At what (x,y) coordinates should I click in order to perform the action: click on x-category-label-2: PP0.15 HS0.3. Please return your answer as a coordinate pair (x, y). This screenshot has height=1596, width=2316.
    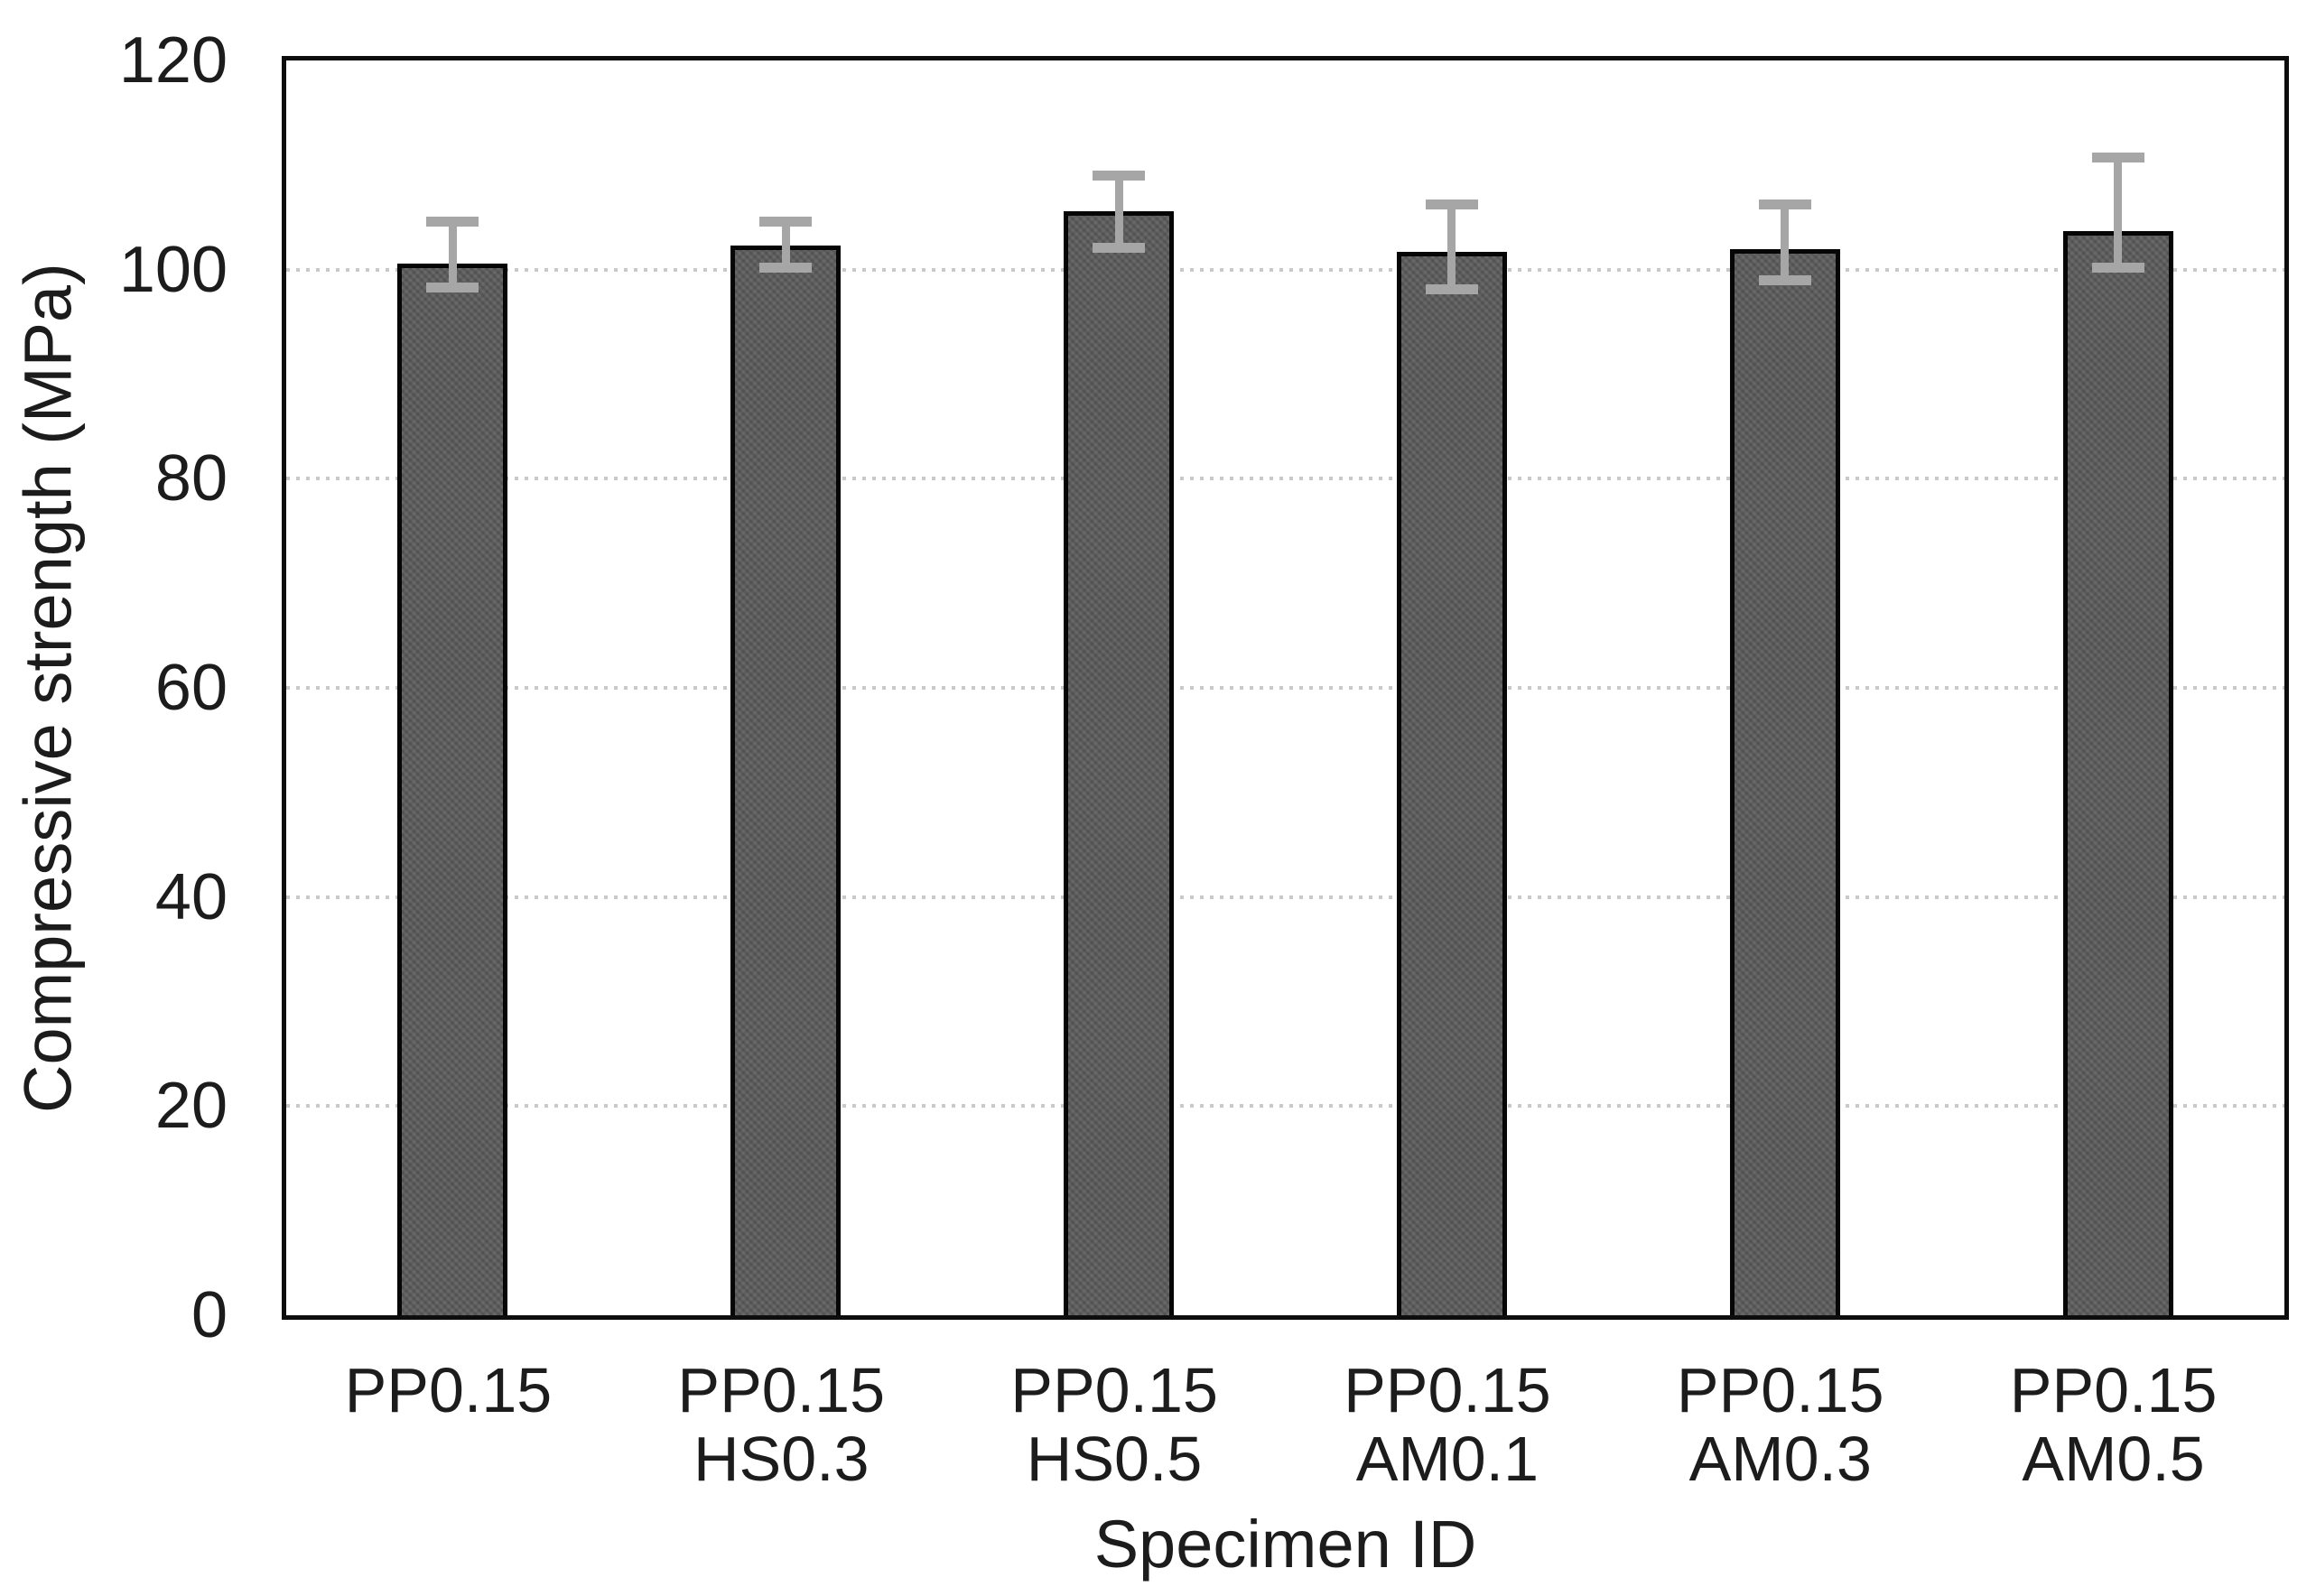
    Looking at the image, I should click on (781, 1424).